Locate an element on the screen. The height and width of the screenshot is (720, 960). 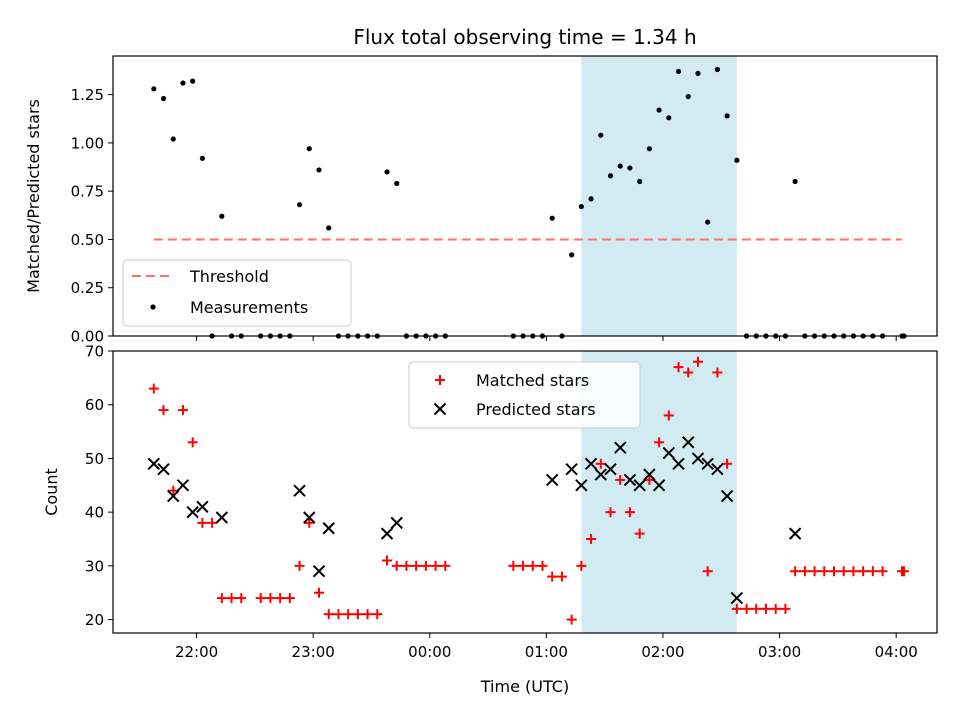
bottom-y-tick-label: 50 is located at coordinates (94, 459).